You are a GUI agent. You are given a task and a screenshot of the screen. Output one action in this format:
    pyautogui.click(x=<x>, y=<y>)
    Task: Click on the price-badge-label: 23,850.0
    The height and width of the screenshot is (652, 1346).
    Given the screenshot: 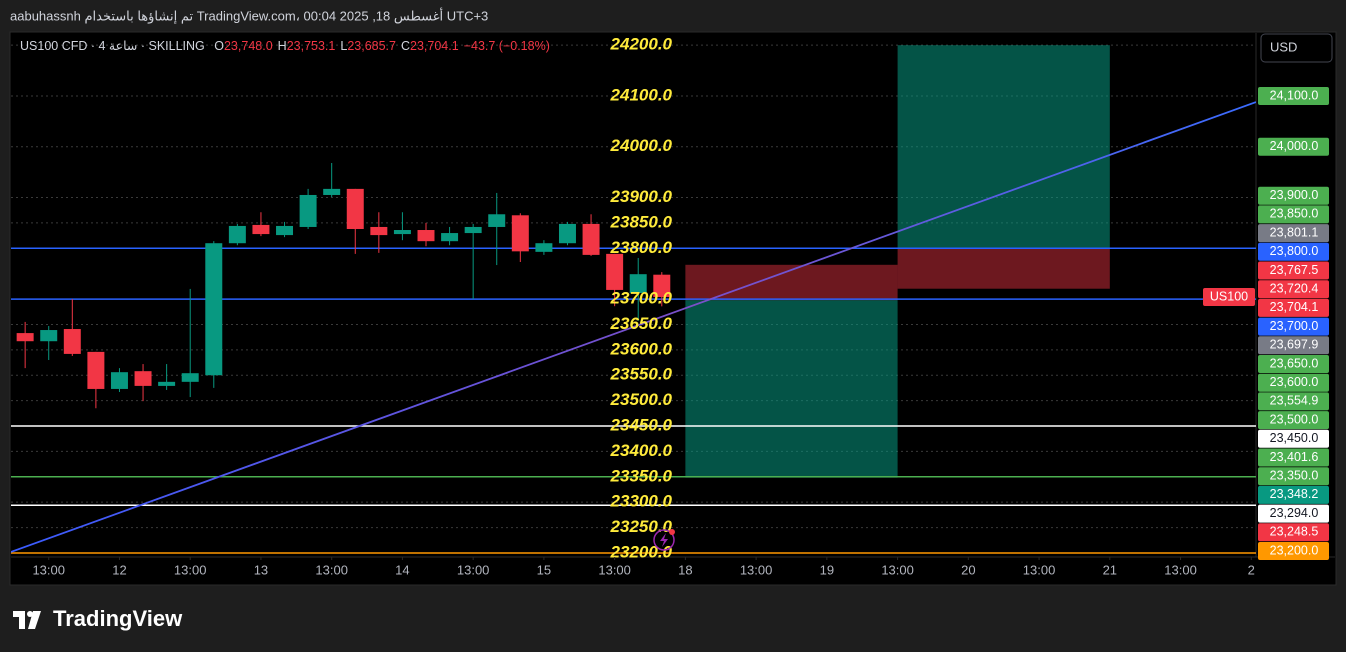 What is the action you would take?
    pyautogui.click(x=1294, y=214)
    